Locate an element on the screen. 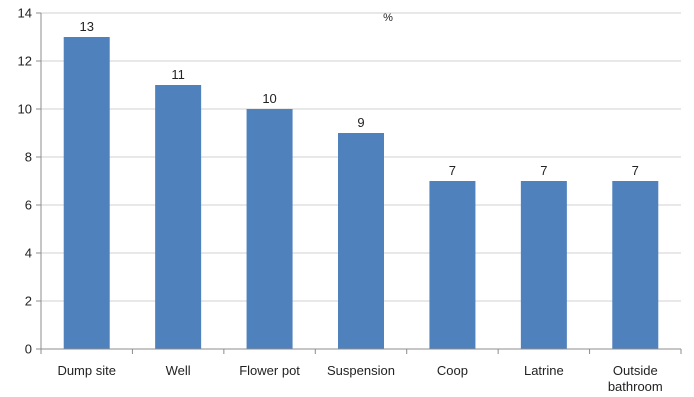  data-label: 9 is located at coordinates (360, 122).